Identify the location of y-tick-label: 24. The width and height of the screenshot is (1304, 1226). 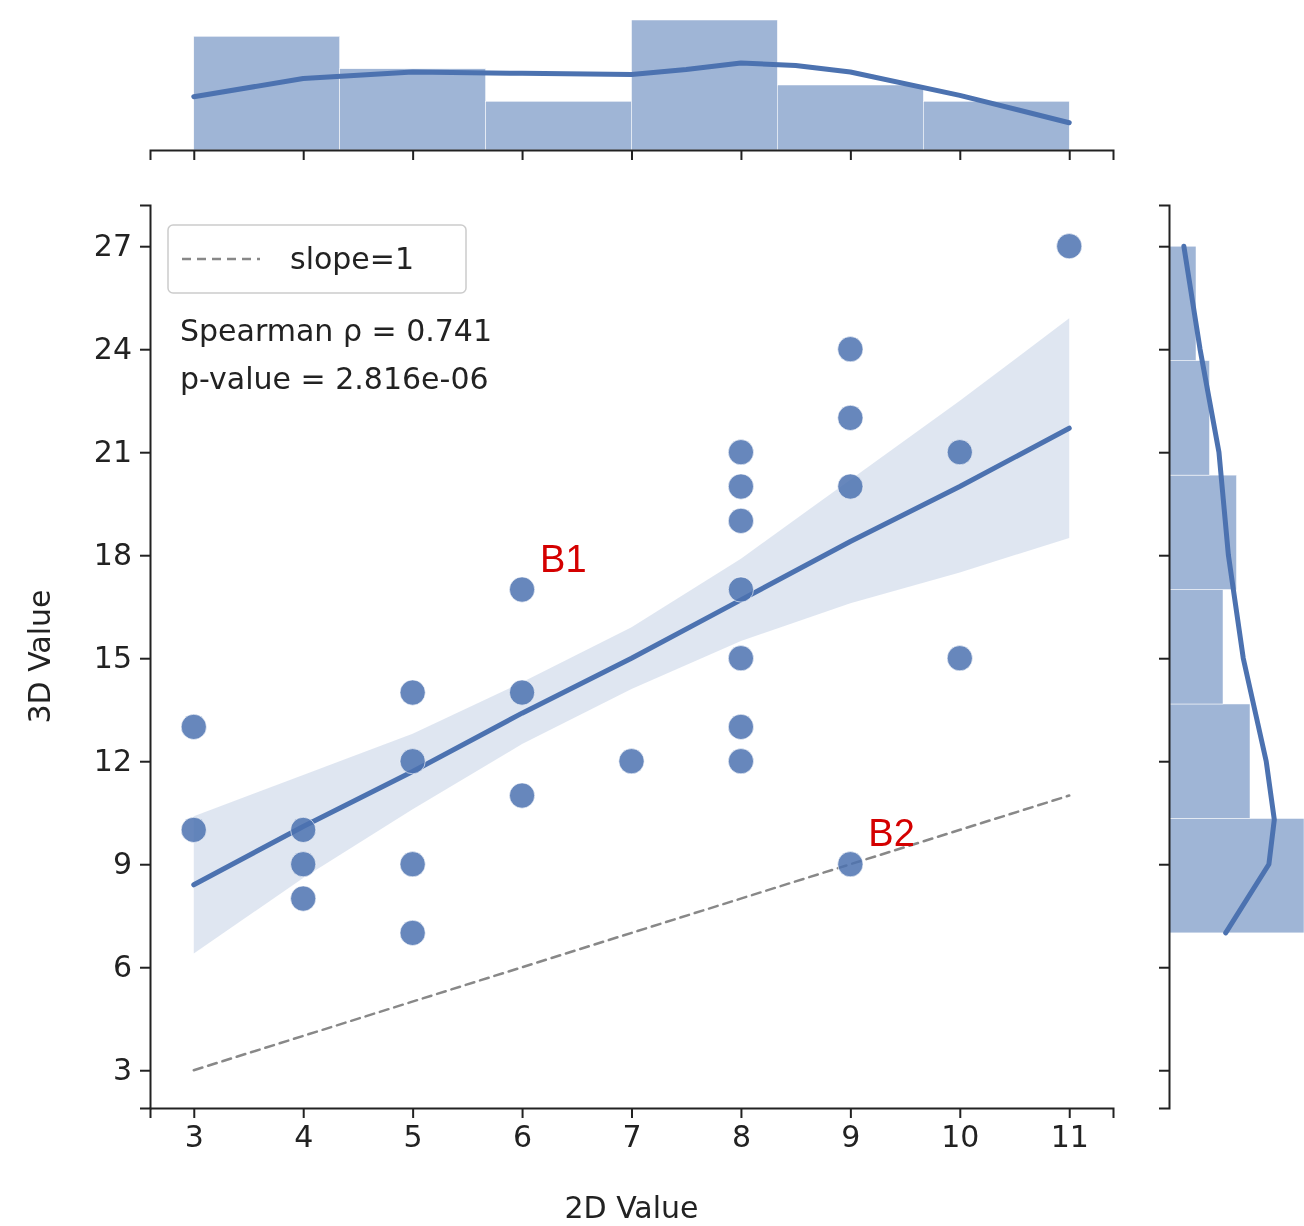
(112, 349).